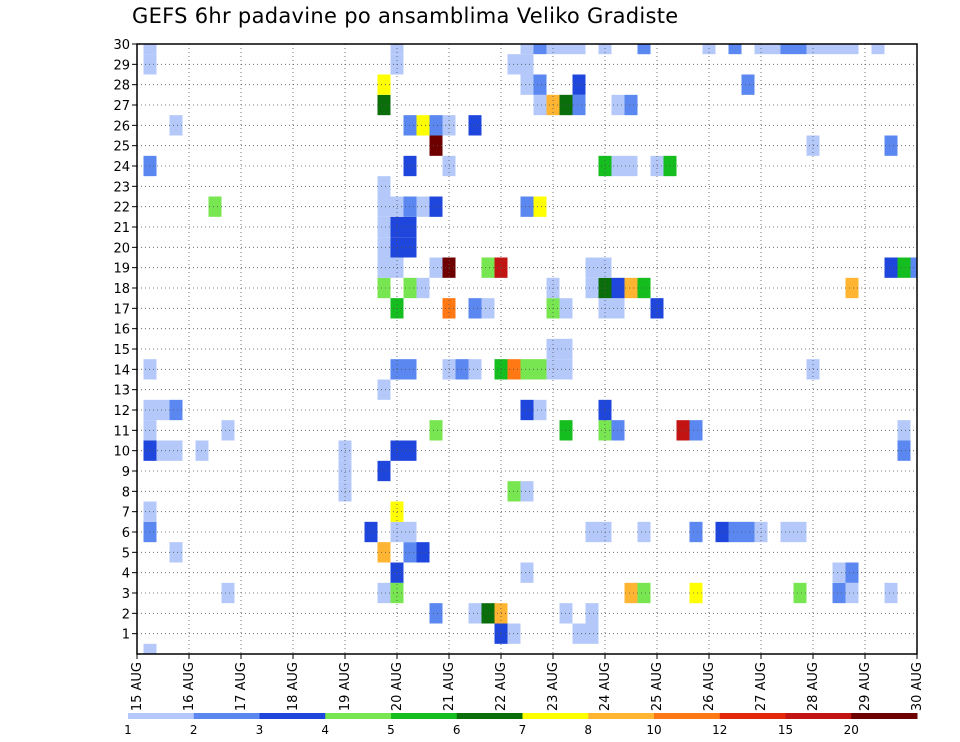 This screenshot has width=960, height=742. I want to click on colorbar-label: 3, so click(260, 730).